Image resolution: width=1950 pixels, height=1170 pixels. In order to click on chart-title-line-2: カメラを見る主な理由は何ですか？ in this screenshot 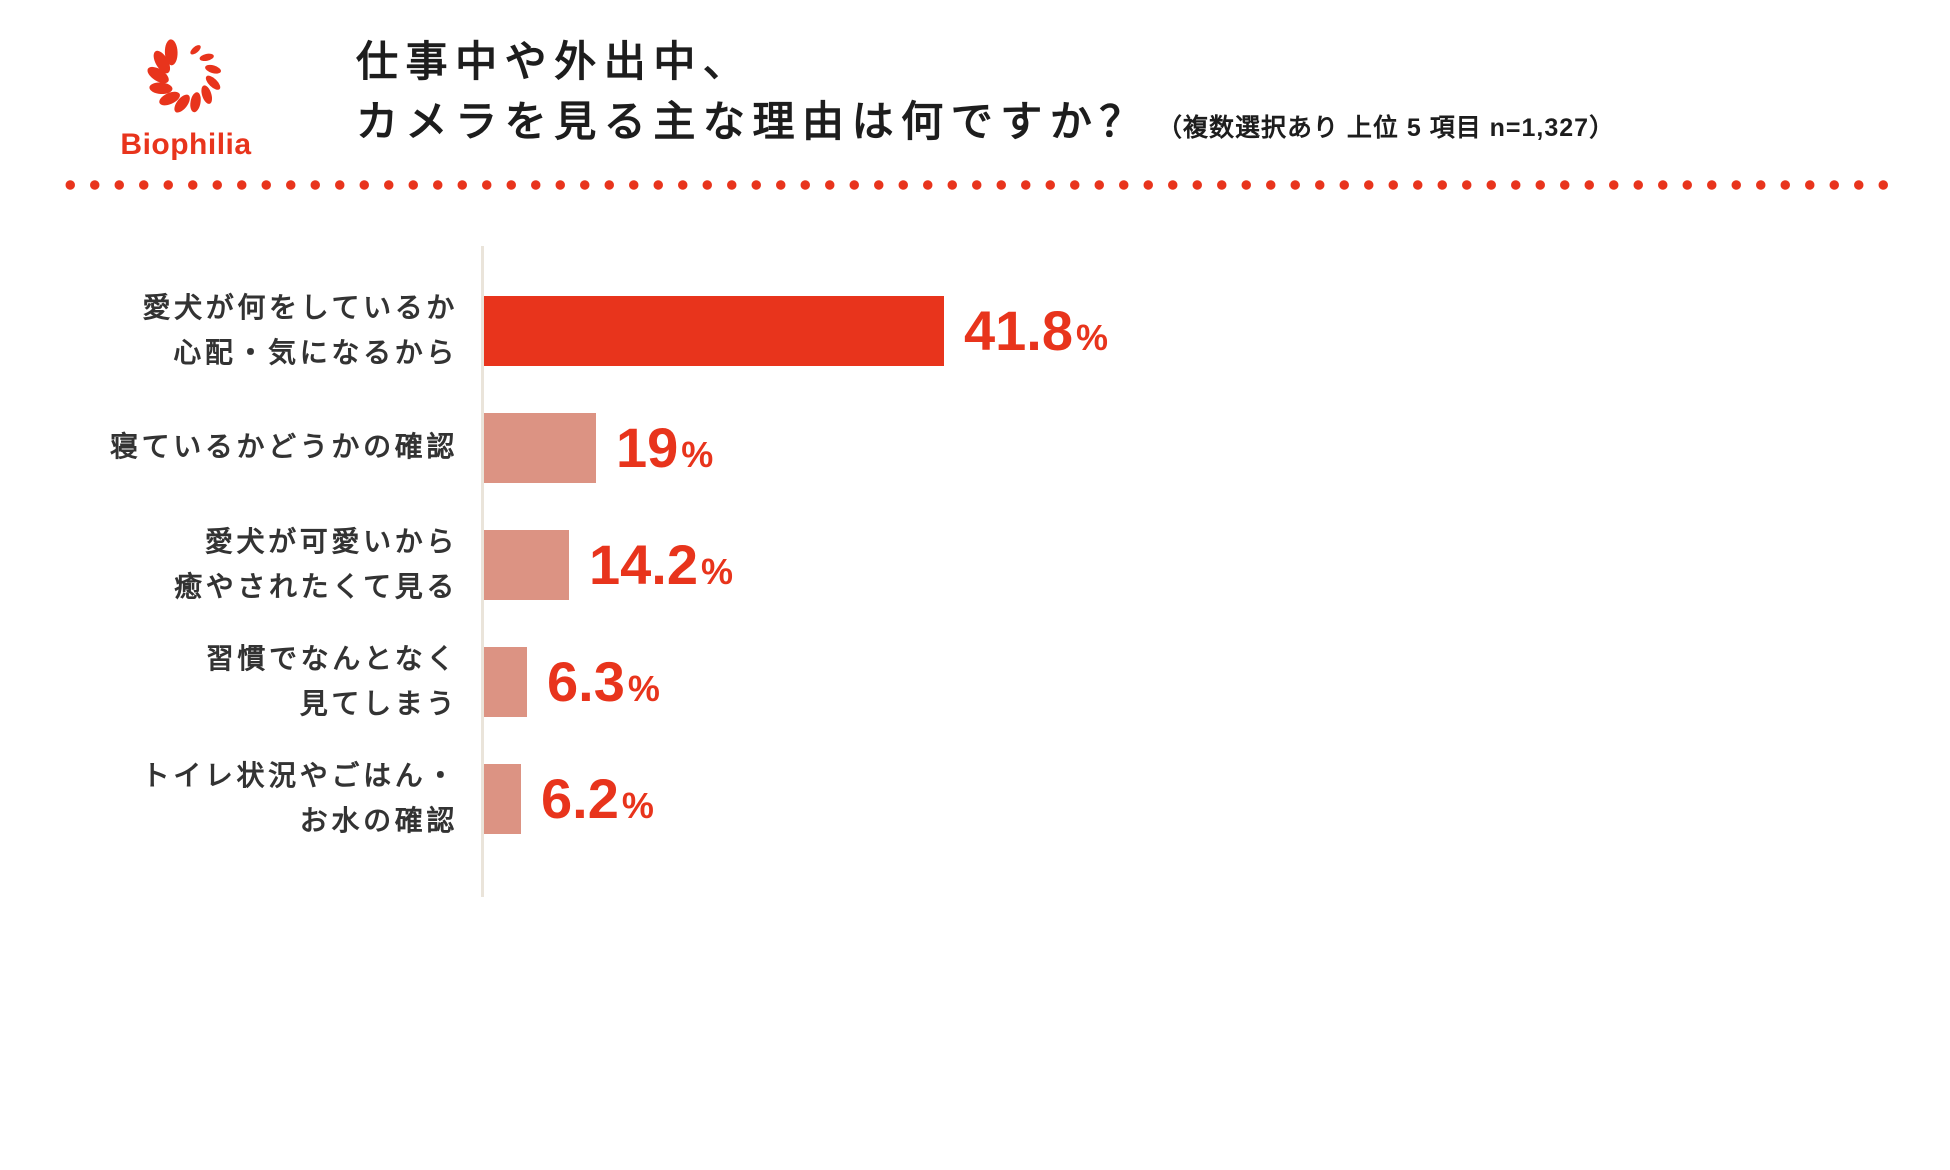, I will do `click(752, 121)`.